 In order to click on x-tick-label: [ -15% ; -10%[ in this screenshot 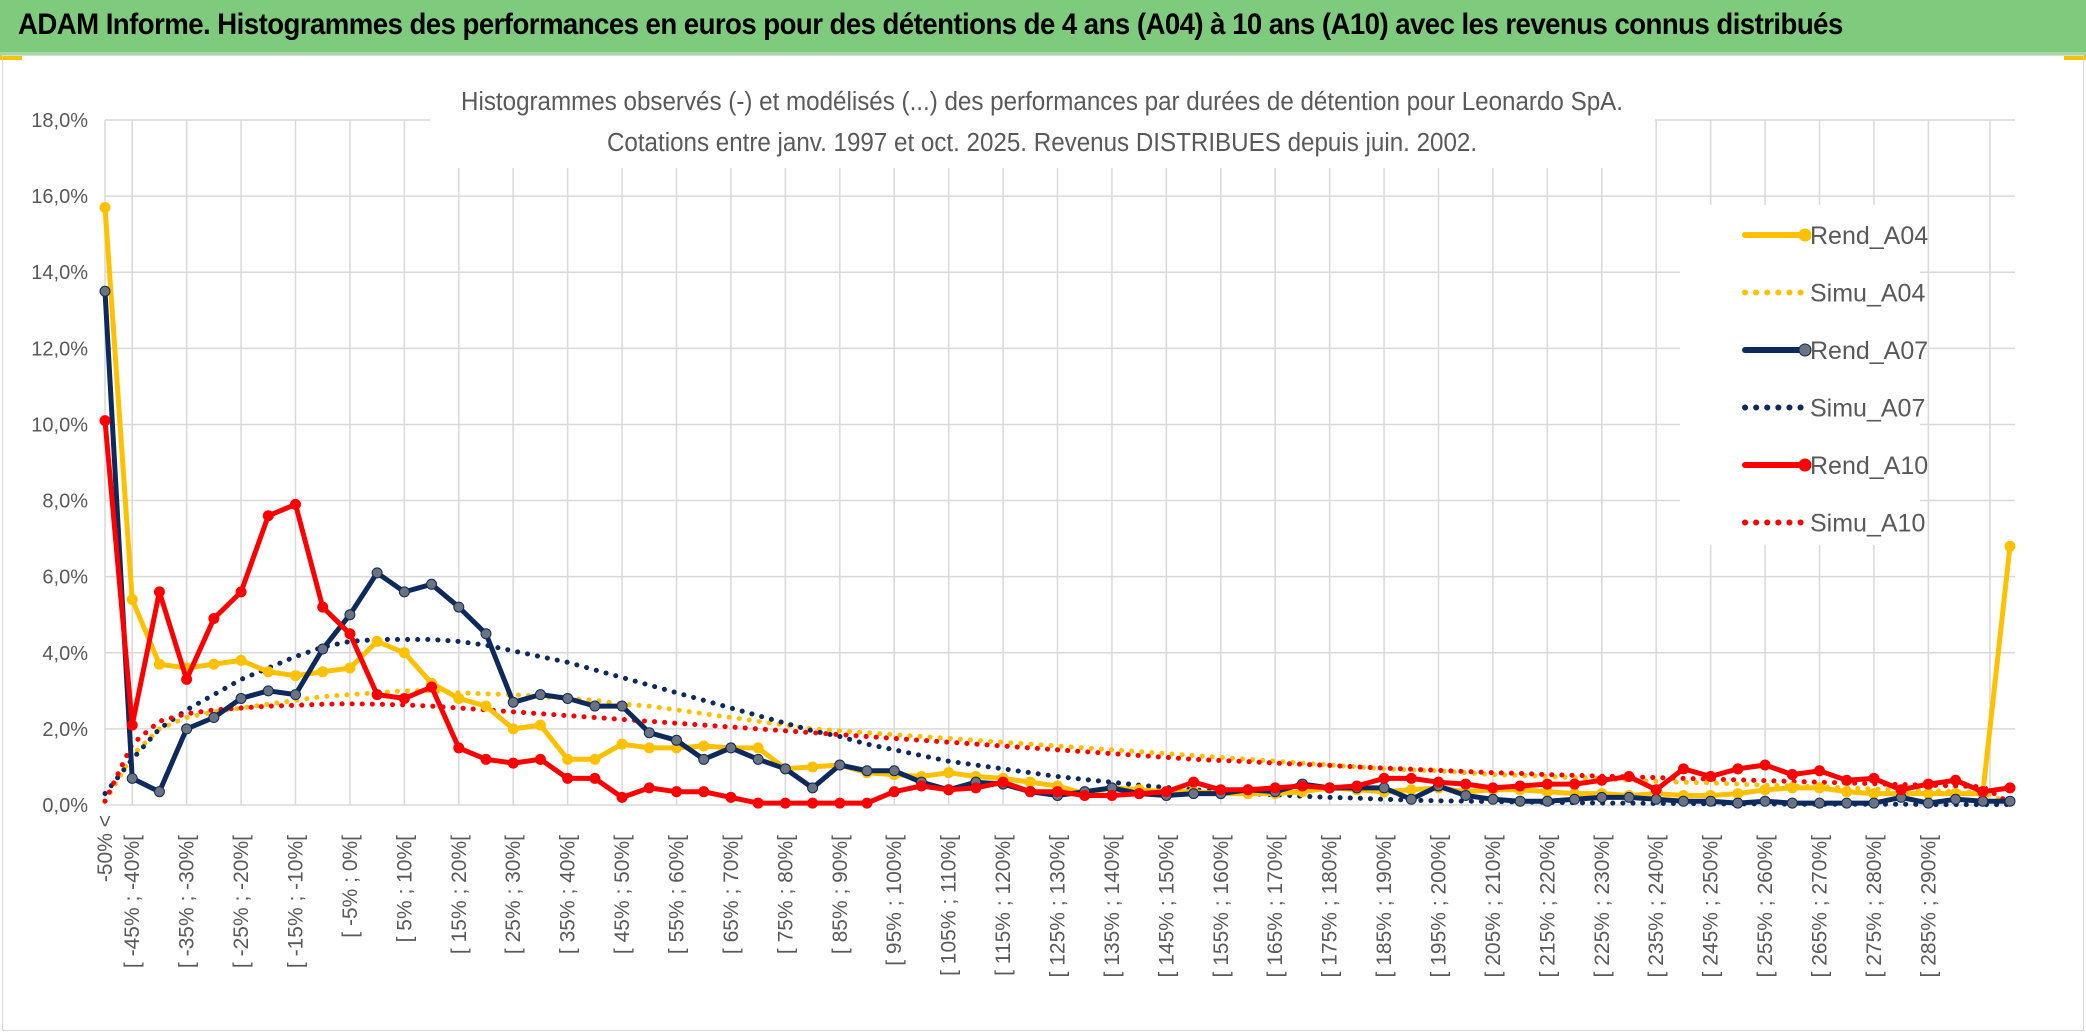, I will do `click(296, 901)`.